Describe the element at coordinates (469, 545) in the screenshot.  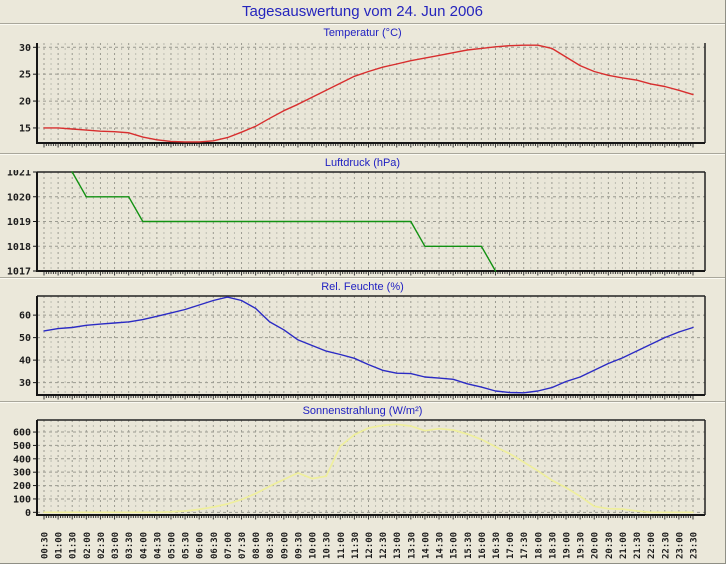
I see `svg-text: 15:30` at that location.